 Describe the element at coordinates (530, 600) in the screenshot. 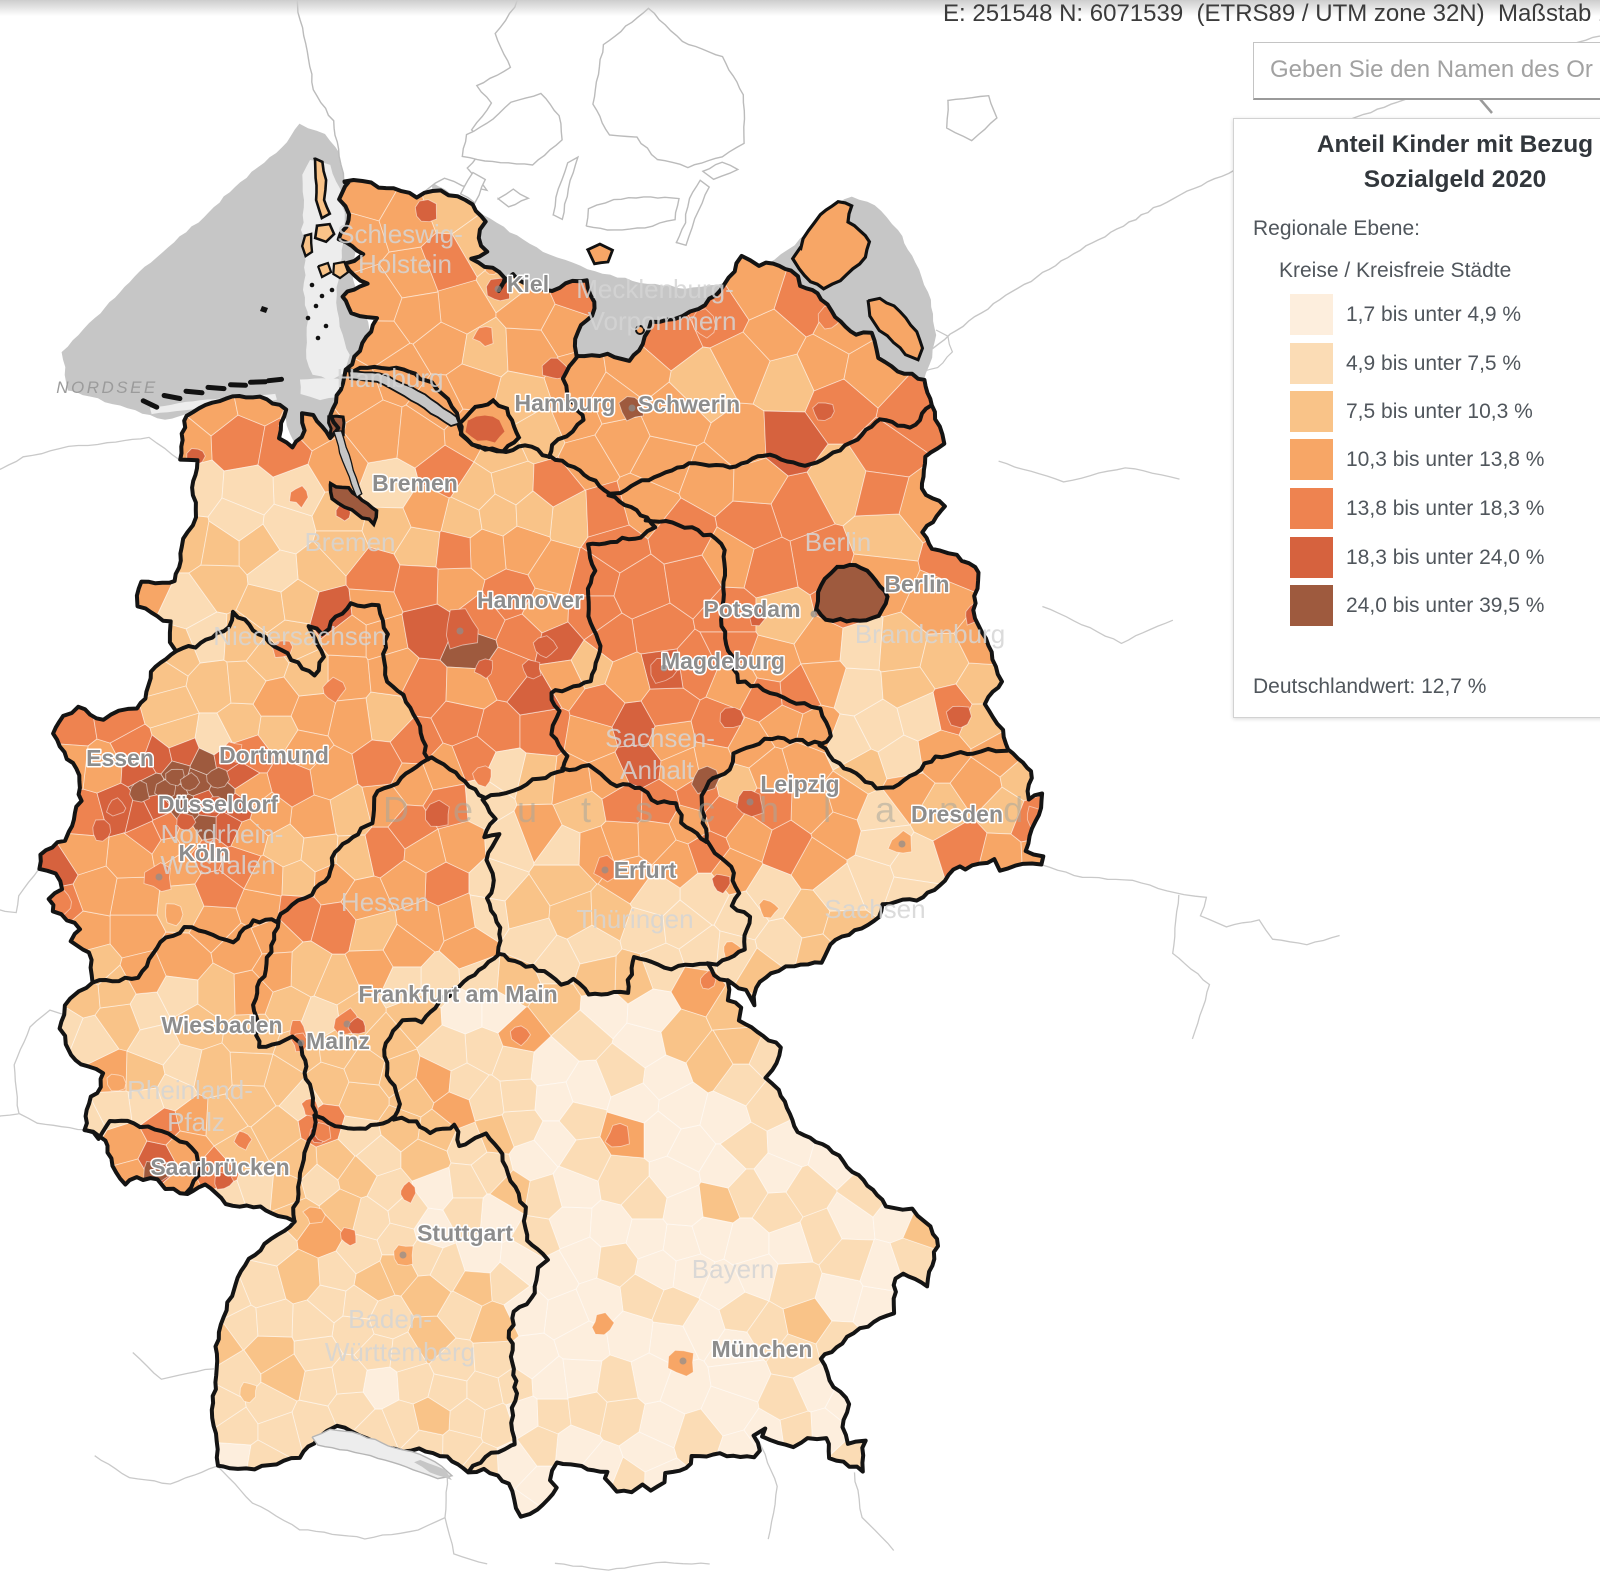

I see `svg-text: Hannover` at that location.